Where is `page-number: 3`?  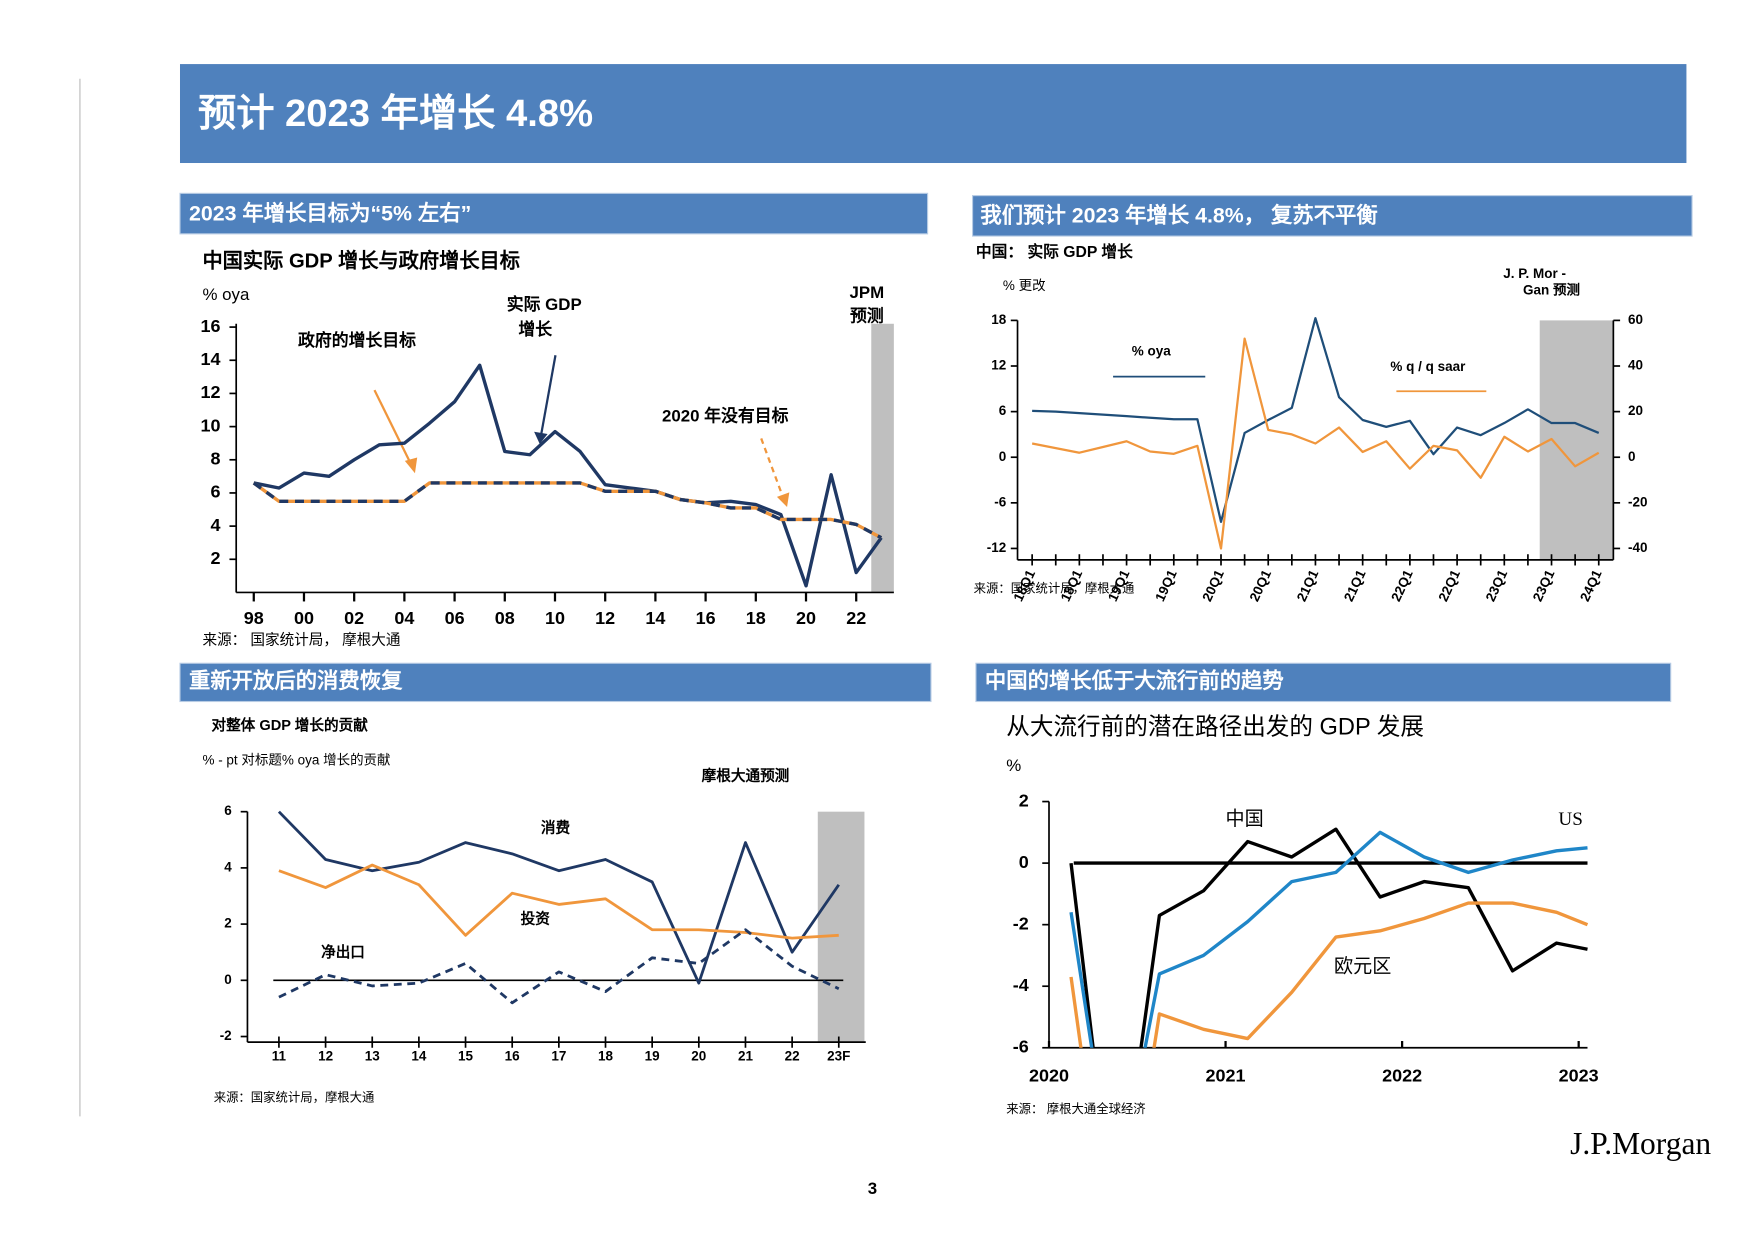 page-number: 3 is located at coordinates (872, 1188).